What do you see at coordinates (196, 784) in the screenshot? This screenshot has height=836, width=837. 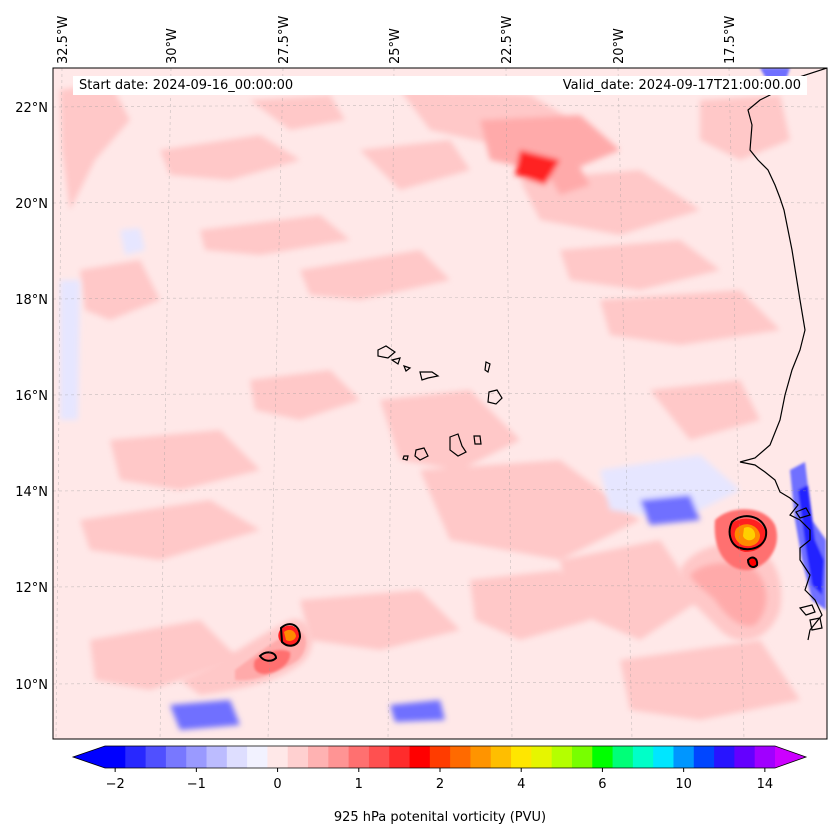 I see `colorbar-tick-label: −1` at bounding box center [196, 784].